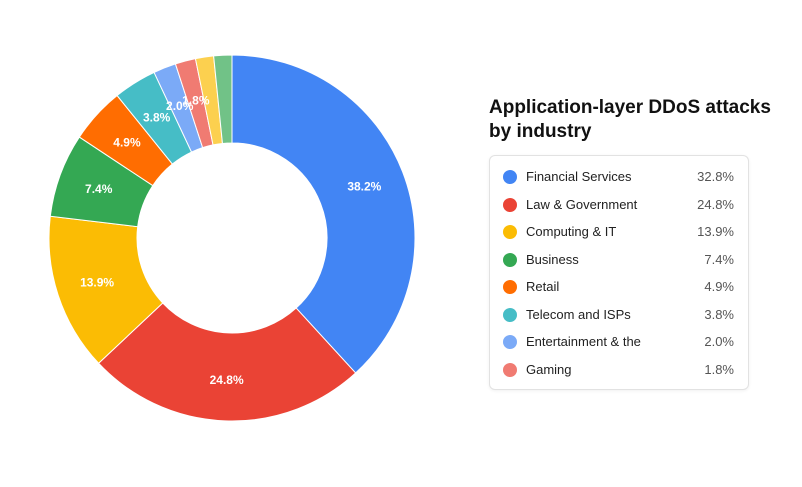  Describe the element at coordinates (196, 101) in the screenshot. I see `slice-value-label: 1.8%` at that location.